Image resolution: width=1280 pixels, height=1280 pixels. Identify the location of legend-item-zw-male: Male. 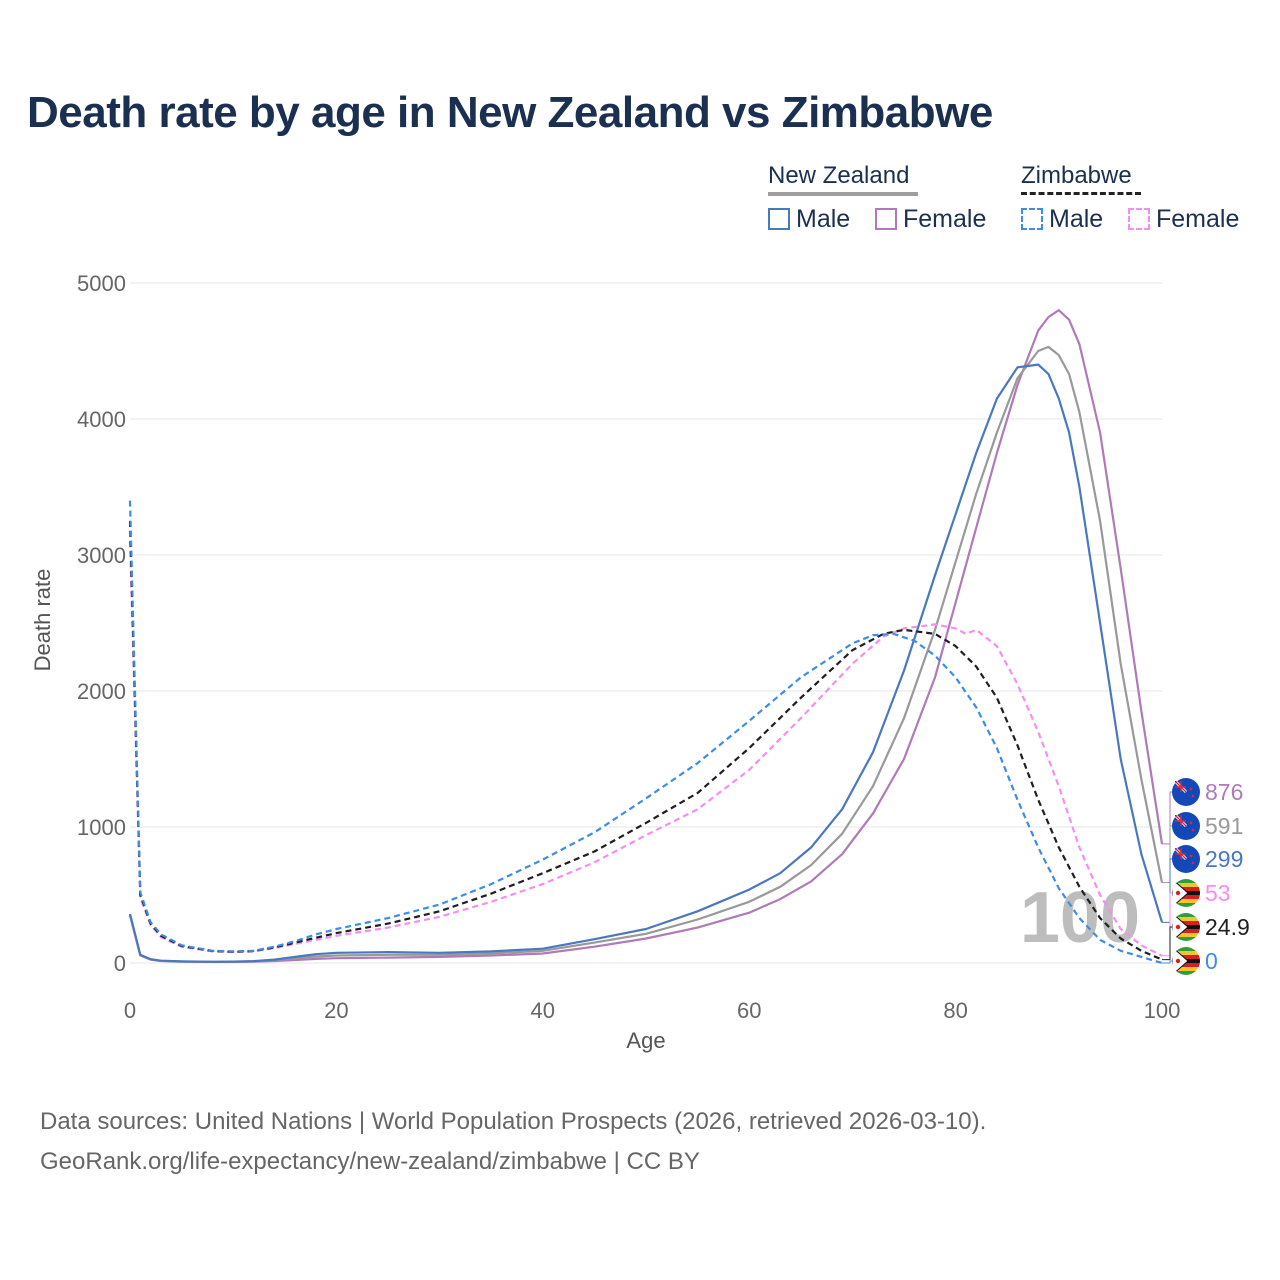
(1062, 219).